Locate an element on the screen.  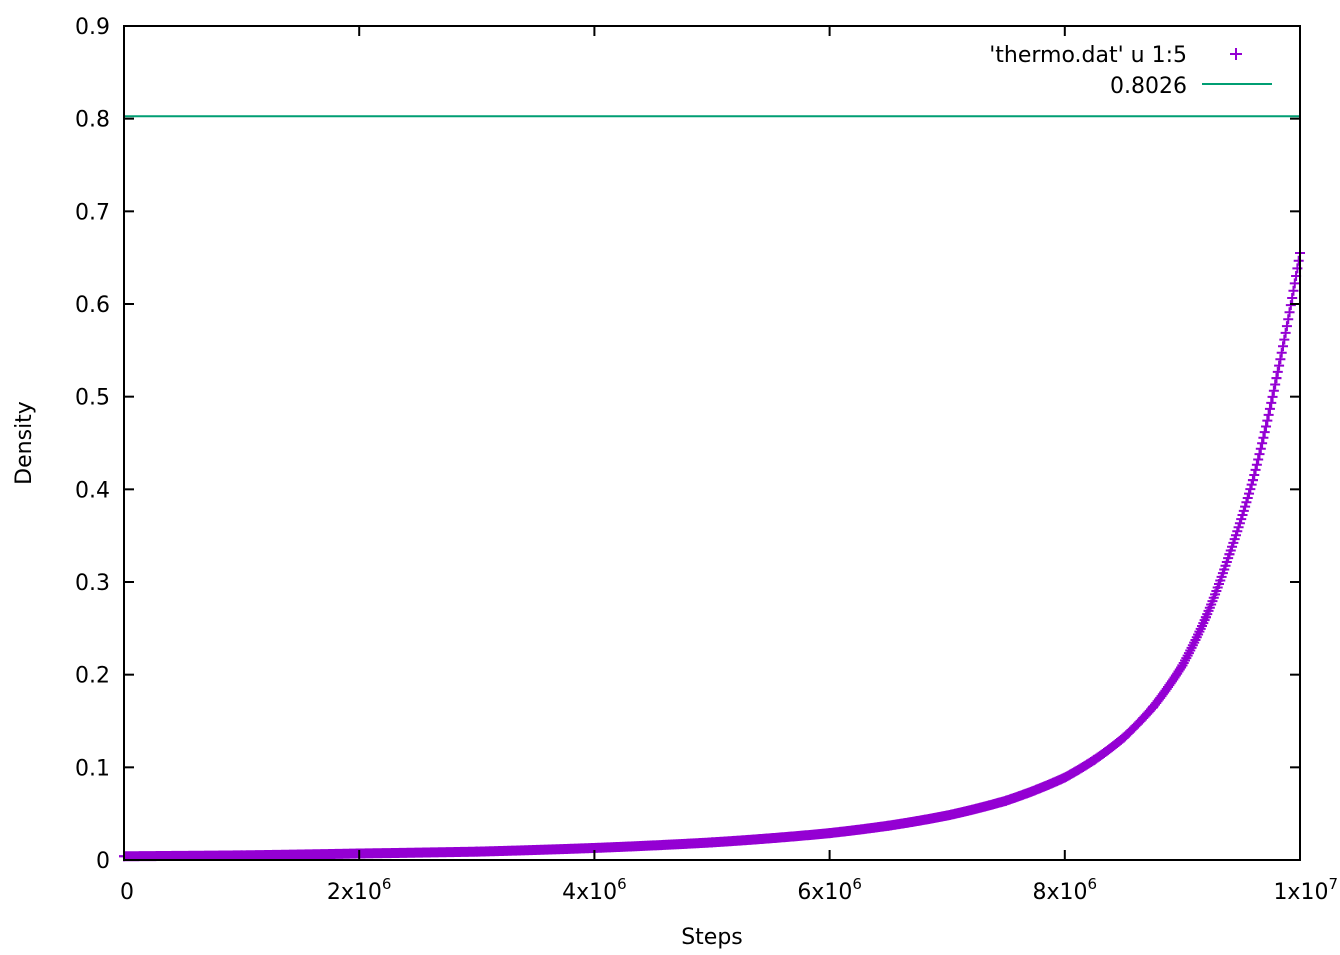
x-tick-exponent: 7 is located at coordinates (1333, 884).